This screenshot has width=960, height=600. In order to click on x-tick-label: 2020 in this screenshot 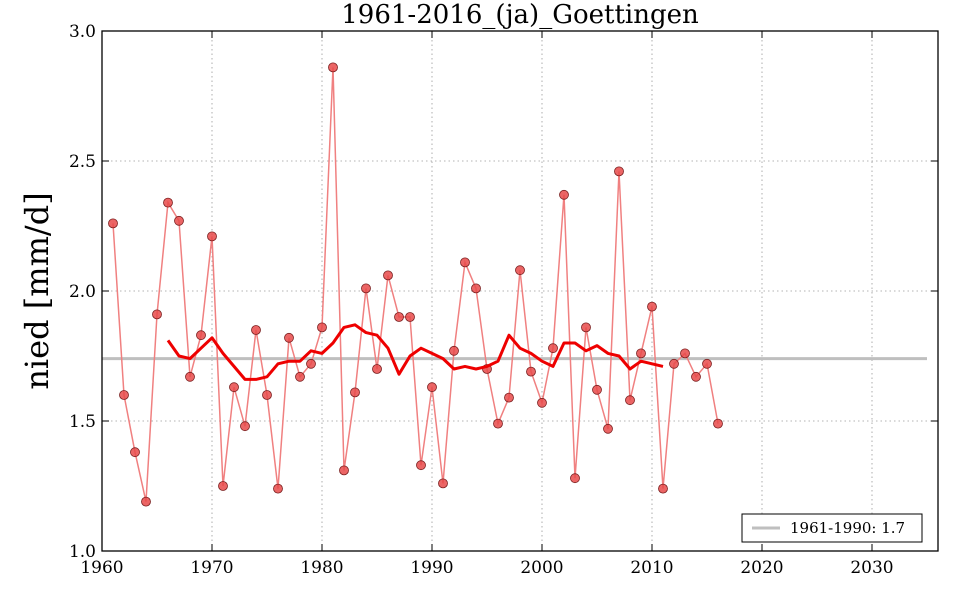, I will do `click(761, 568)`.